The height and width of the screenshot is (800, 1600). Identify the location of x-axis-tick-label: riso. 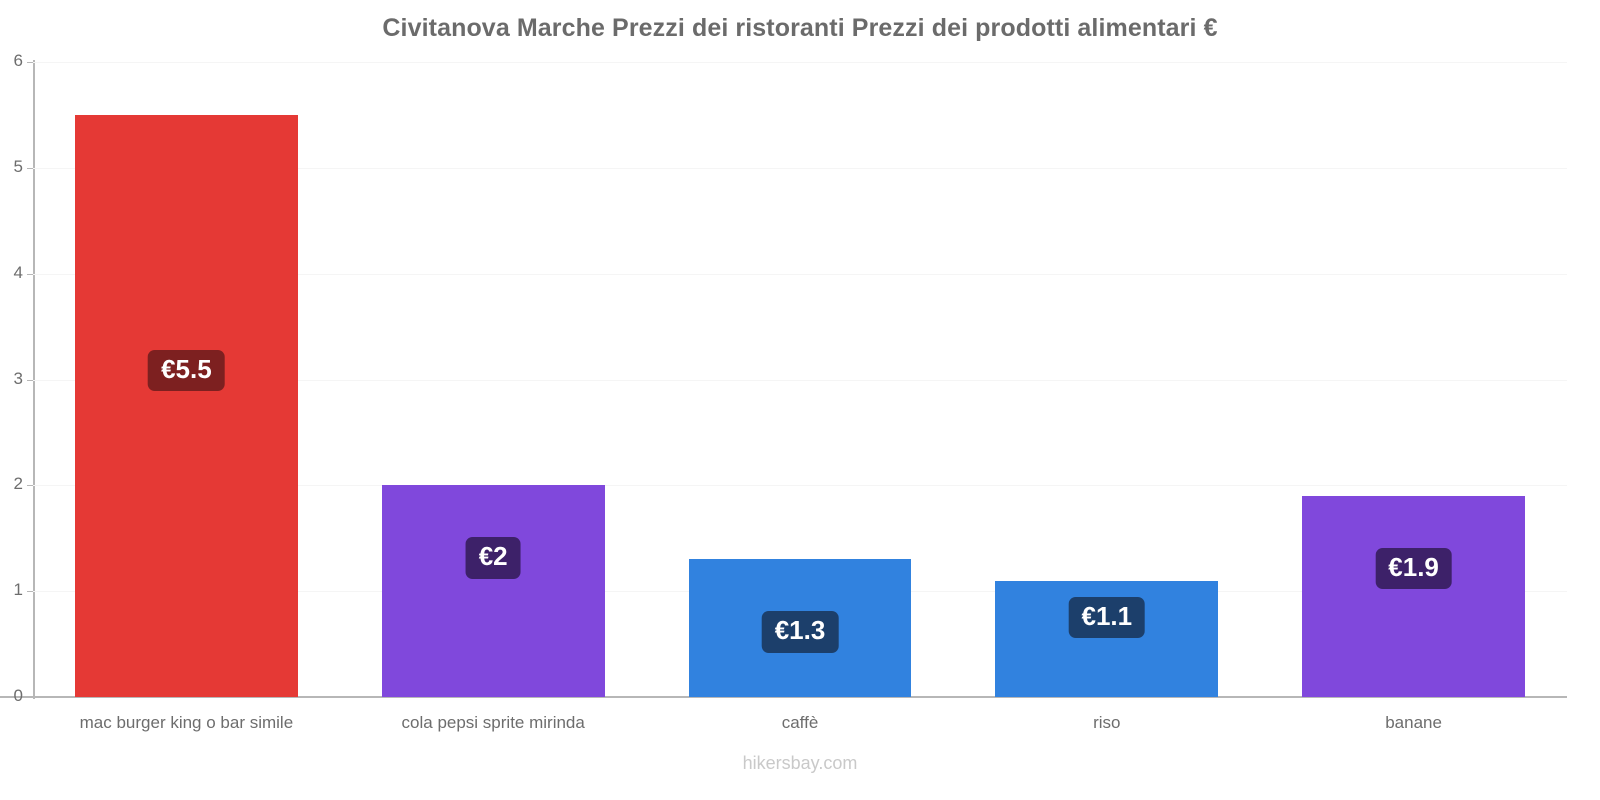
(1107, 722).